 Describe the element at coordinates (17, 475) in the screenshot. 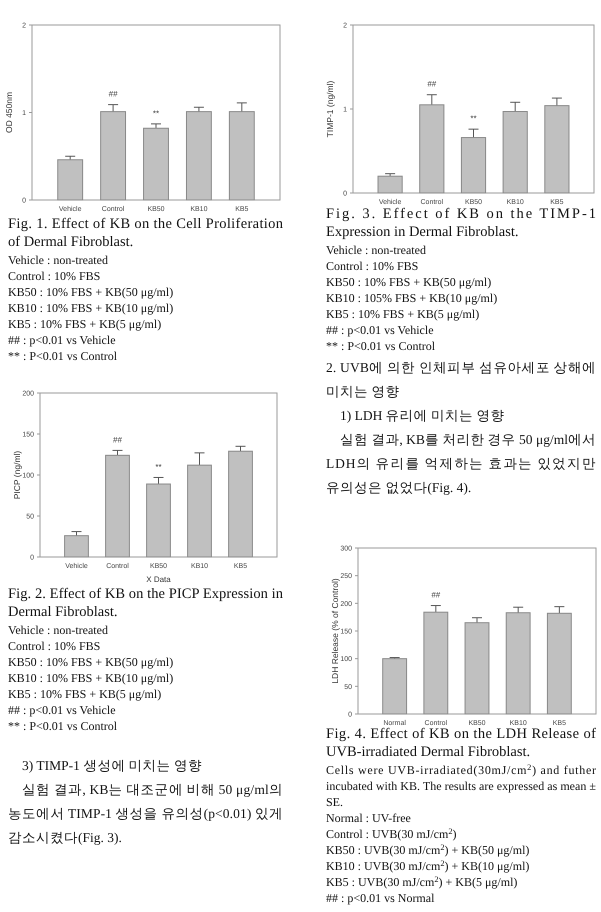

I see `y-axis-title: PICP (ng/ml)` at that location.